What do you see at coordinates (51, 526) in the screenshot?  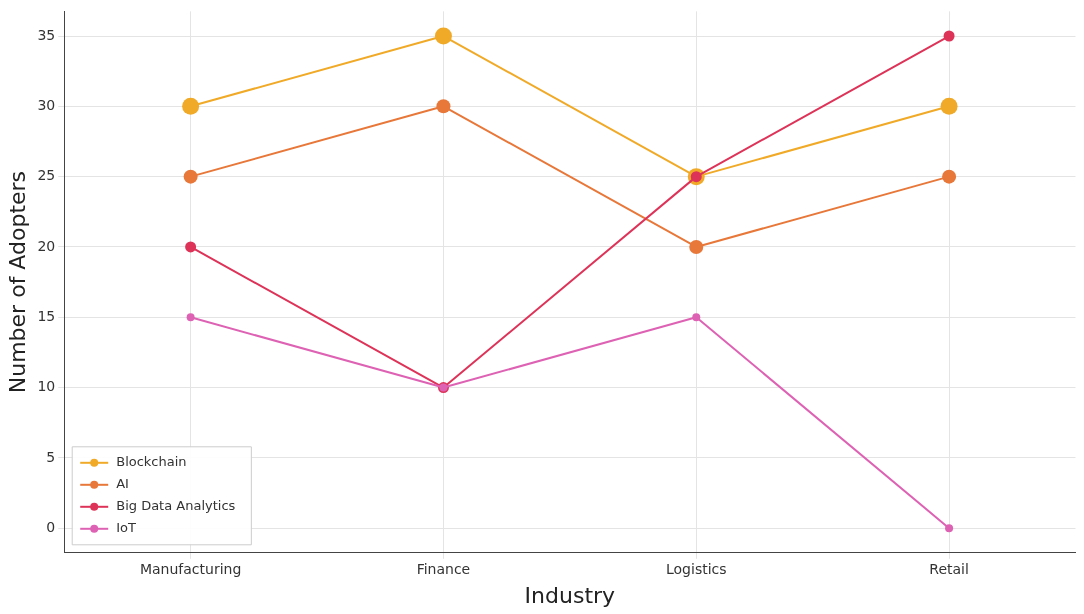 I see `y-tick-label: 0` at bounding box center [51, 526].